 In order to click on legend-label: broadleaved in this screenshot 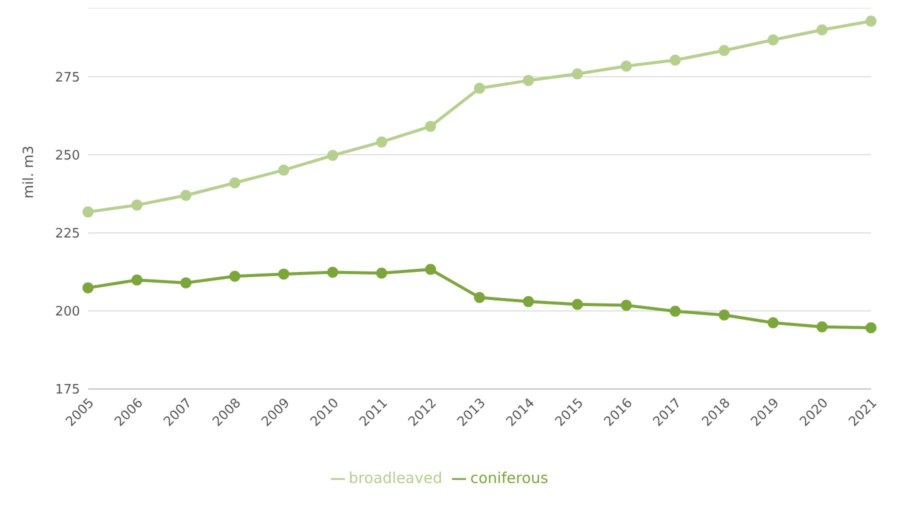, I will do `click(395, 478)`.